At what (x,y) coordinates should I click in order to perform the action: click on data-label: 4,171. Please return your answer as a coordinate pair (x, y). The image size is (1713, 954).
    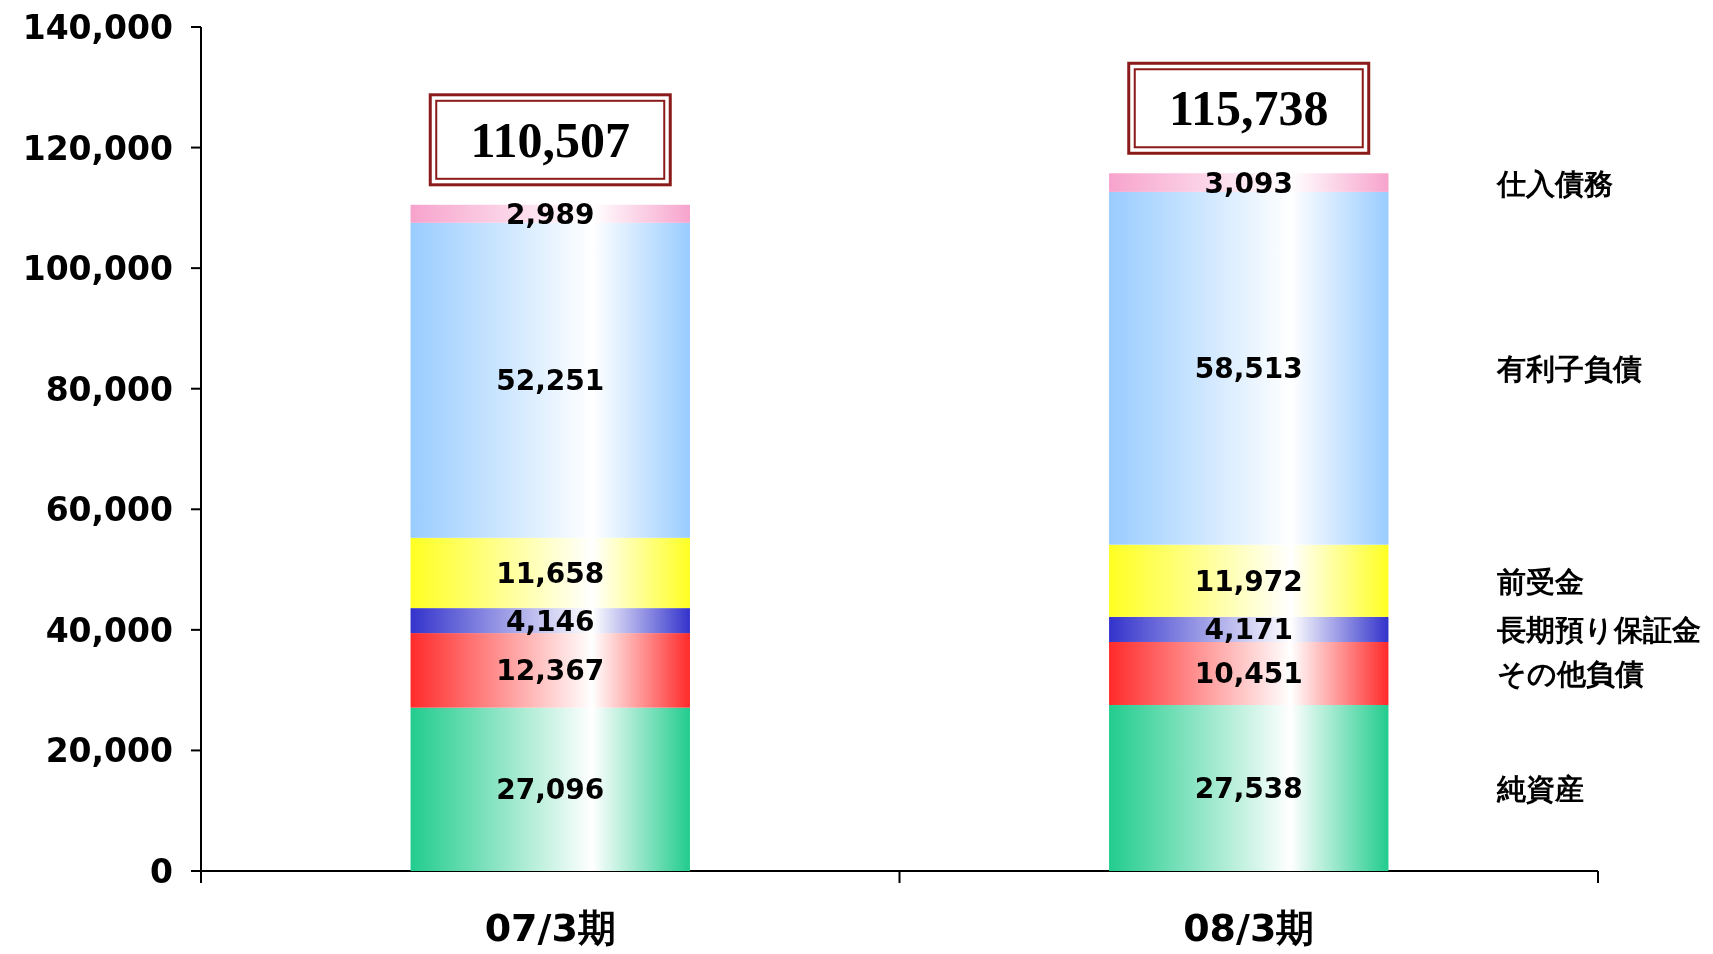
    Looking at the image, I should click on (1249, 630).